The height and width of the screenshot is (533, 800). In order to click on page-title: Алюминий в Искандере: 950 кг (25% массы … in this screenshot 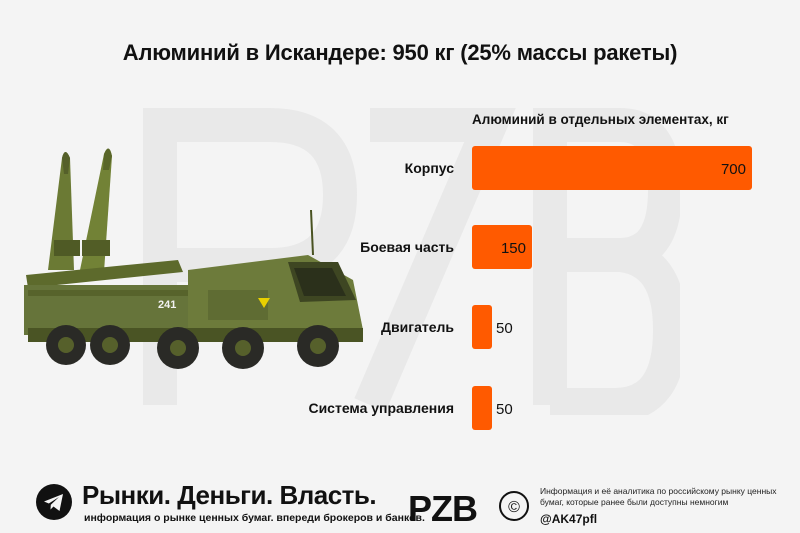, I will do `click(400, 52)`.